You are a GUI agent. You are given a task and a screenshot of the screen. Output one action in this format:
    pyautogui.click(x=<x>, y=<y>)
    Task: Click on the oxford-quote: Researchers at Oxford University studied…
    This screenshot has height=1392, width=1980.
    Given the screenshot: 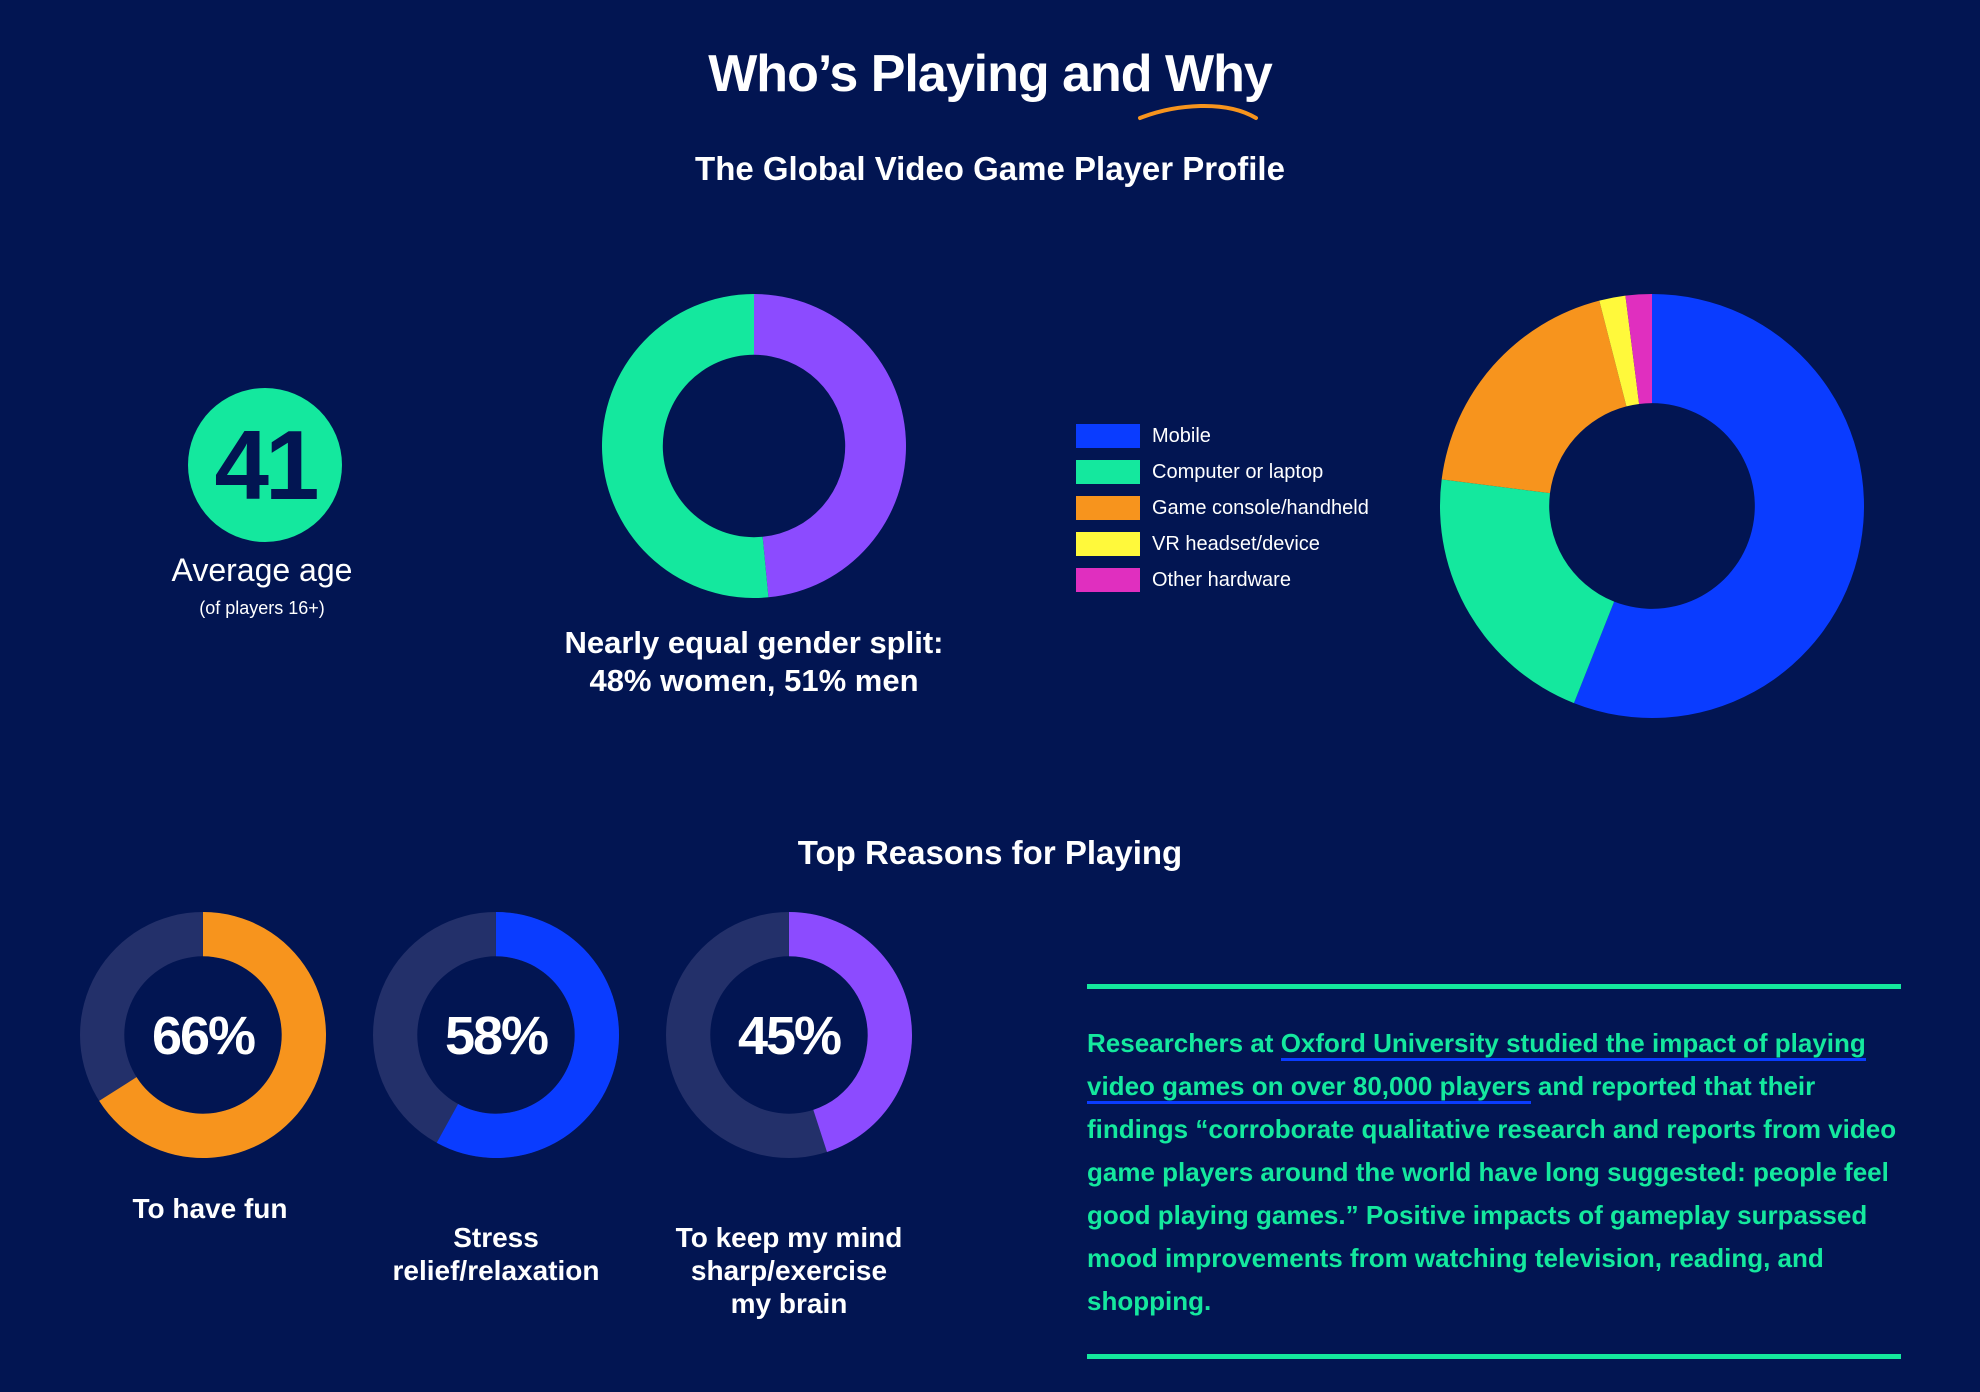 What is the action you would take?
    pyautogui.click(x=1502, y=1172)
    